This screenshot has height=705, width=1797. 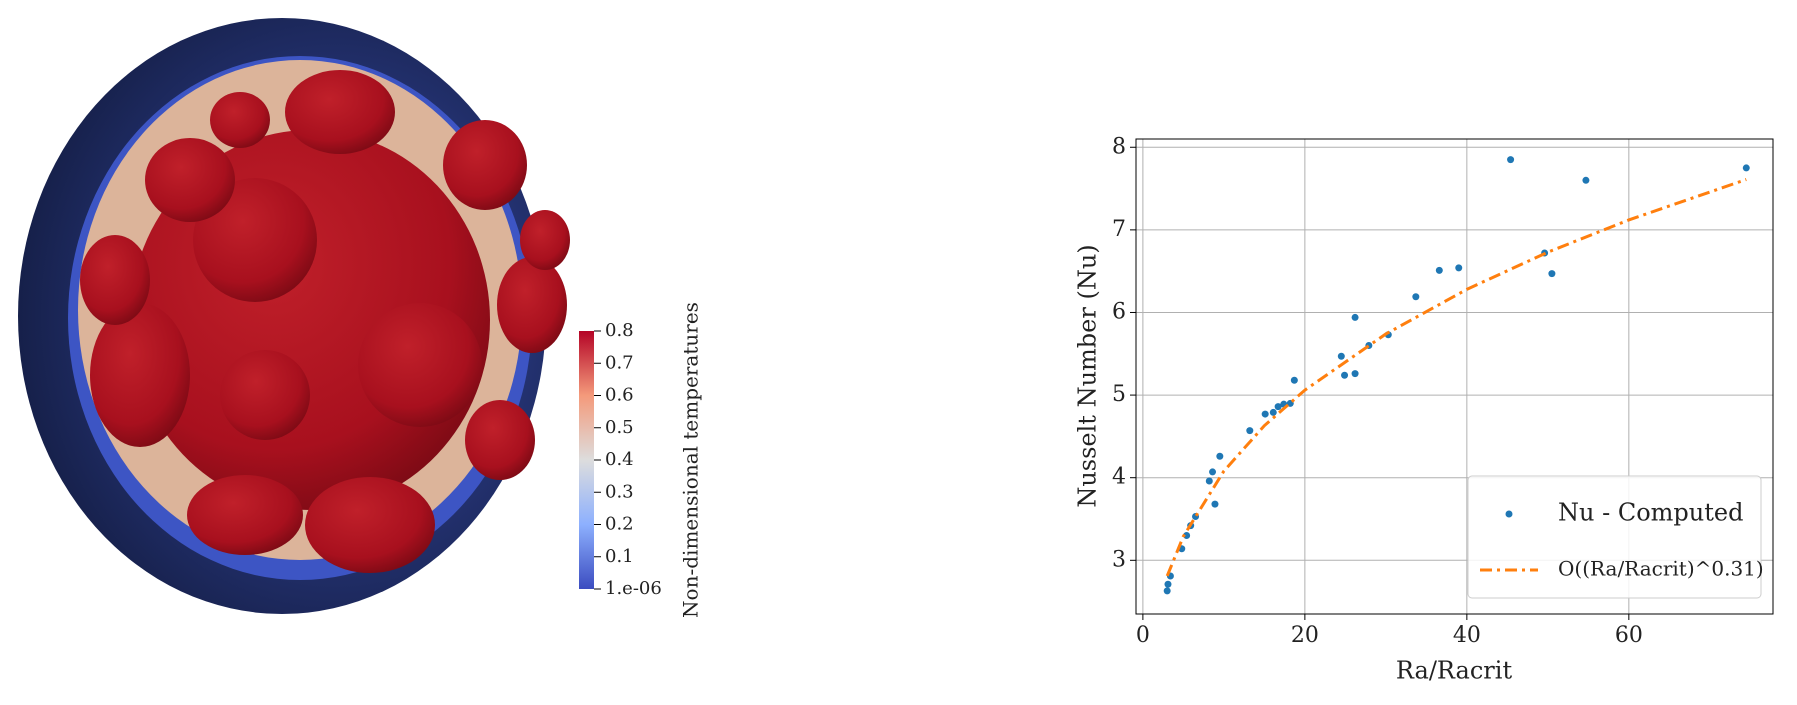 What do you see at coordinates (619, 524) in the screenshot?
I see `colorbar-tick-label: 0.2` at bounding box center [619, 524].